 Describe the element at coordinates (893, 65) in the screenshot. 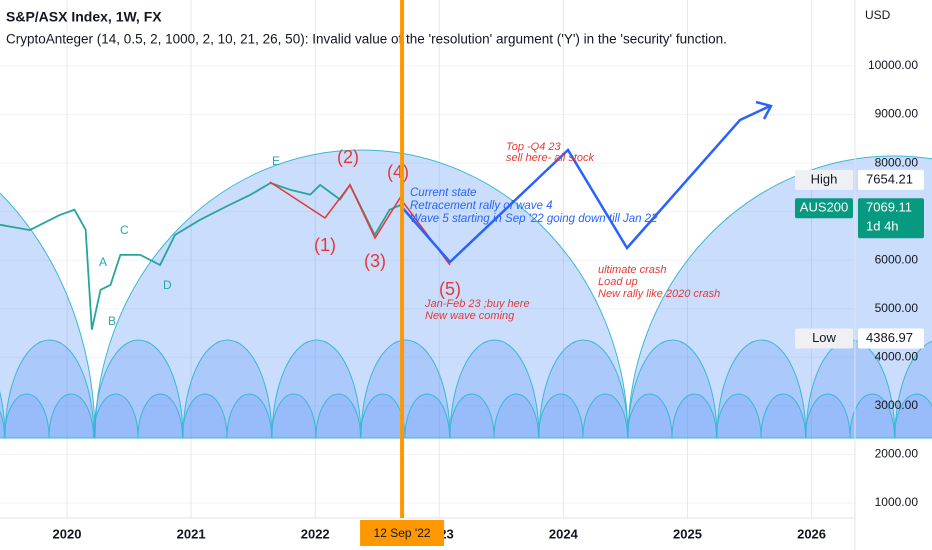

I see `y-tick-label: 10000.00` at that location.